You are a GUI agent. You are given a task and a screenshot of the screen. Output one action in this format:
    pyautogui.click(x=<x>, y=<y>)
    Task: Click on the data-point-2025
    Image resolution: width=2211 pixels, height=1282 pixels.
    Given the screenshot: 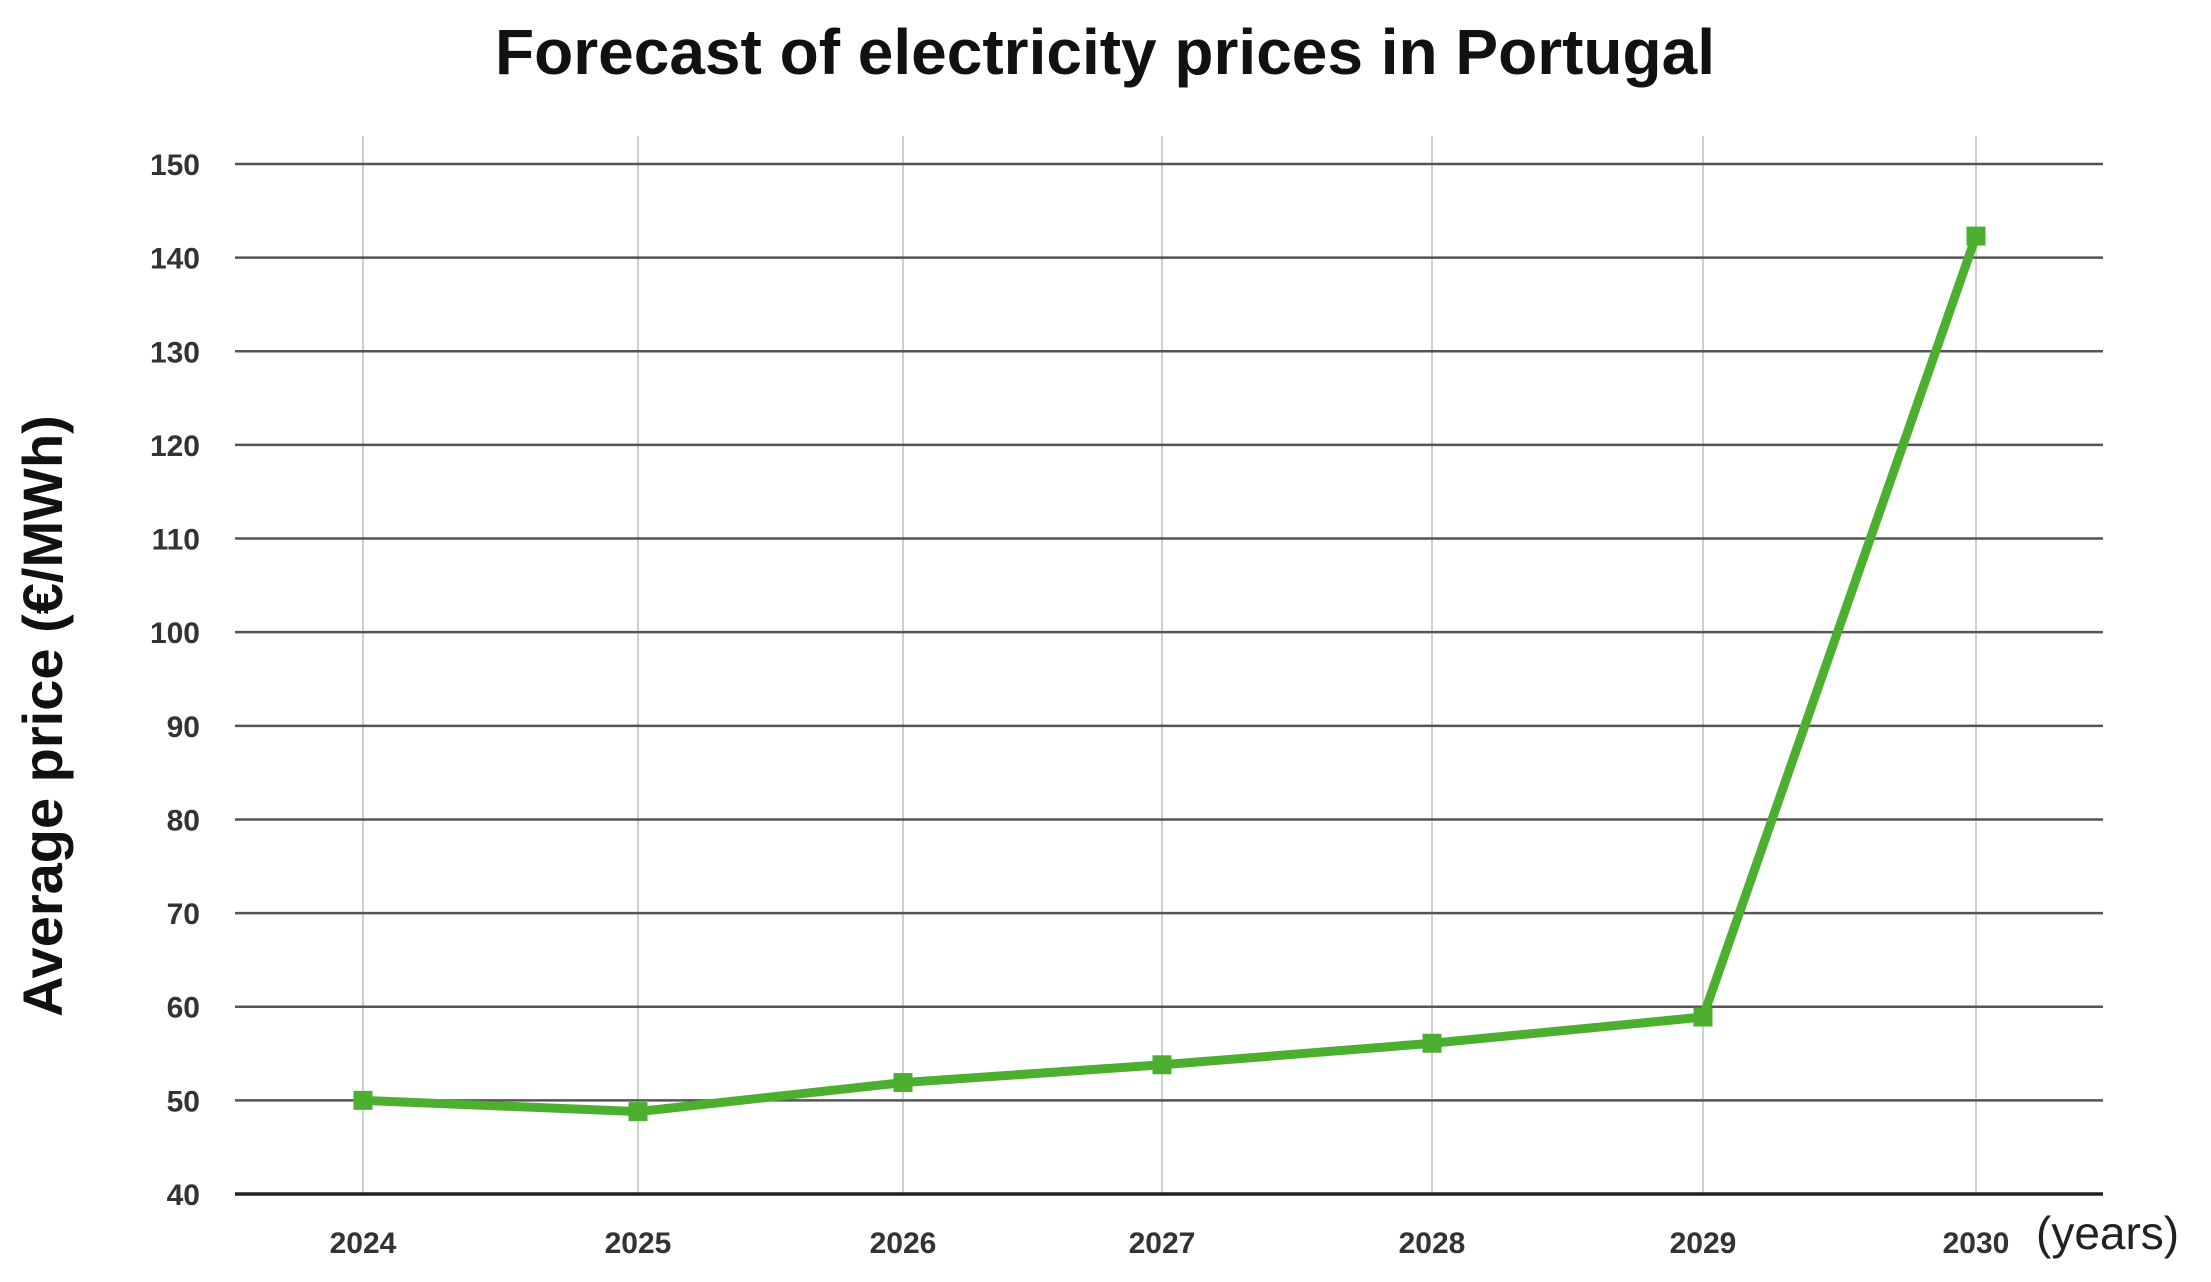 What is the action you would take?
    pyautogui.click(x=638, y=1112)
    